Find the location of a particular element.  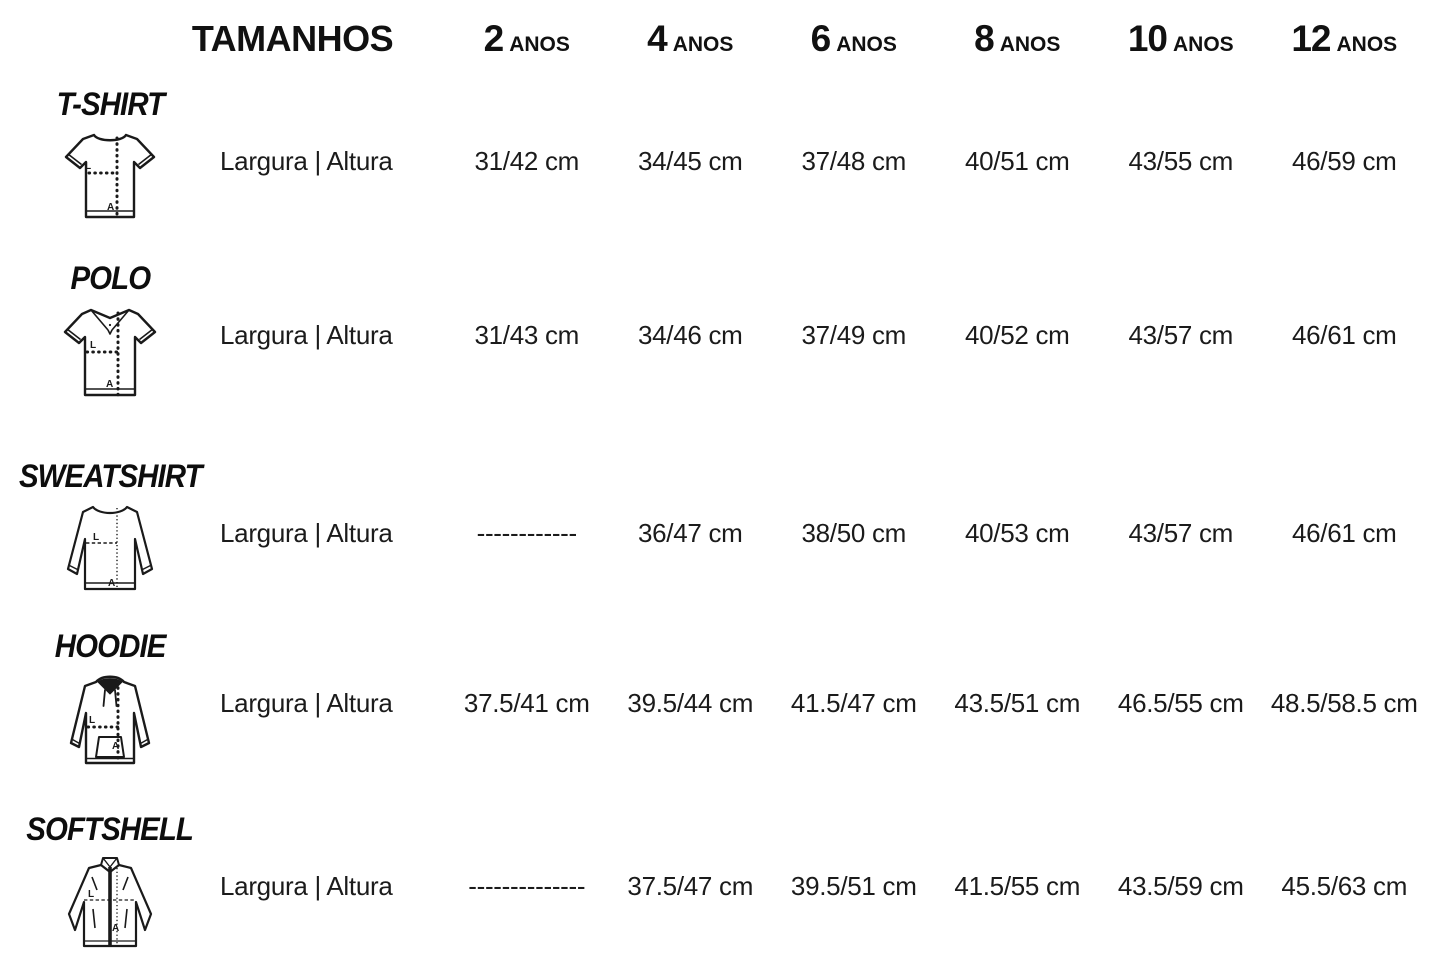

size-value: 38/50 cm is located at coordinates (854, 533).